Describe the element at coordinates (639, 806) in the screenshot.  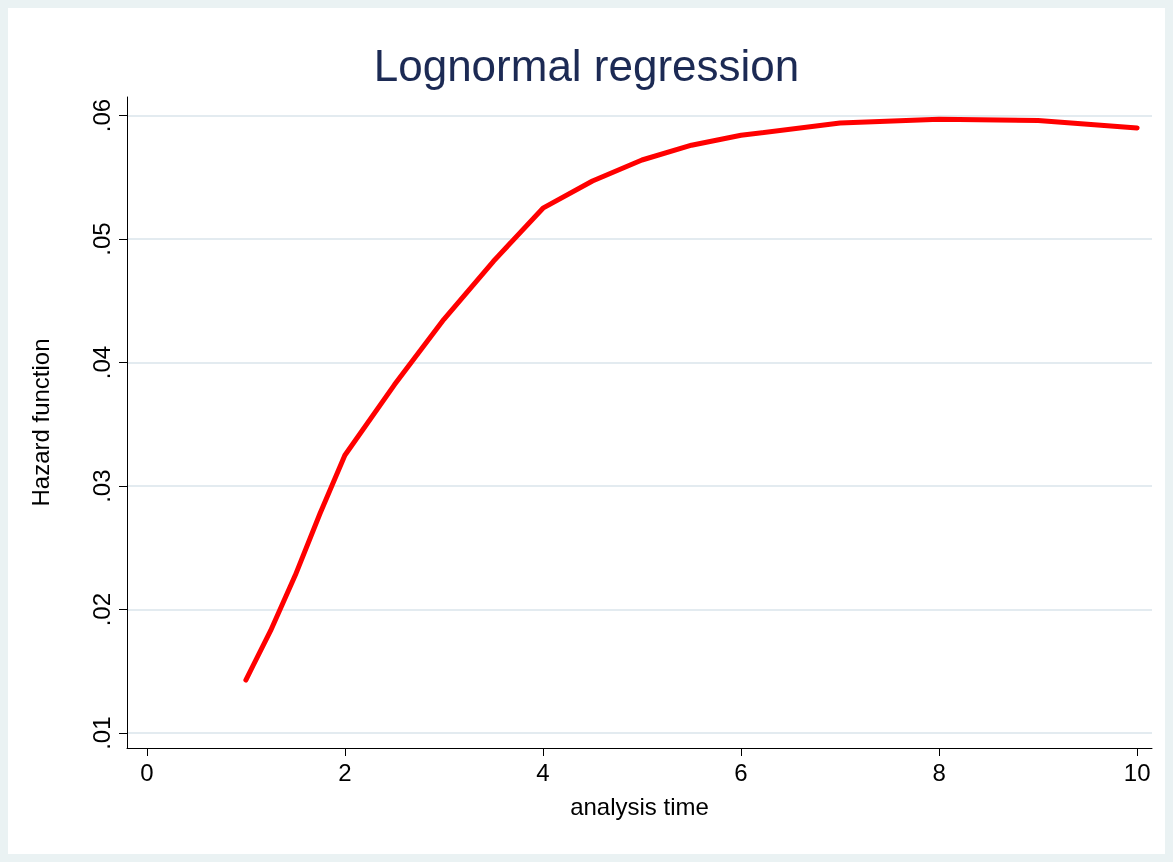
I see `x-axis-title: analysis time` at that location.